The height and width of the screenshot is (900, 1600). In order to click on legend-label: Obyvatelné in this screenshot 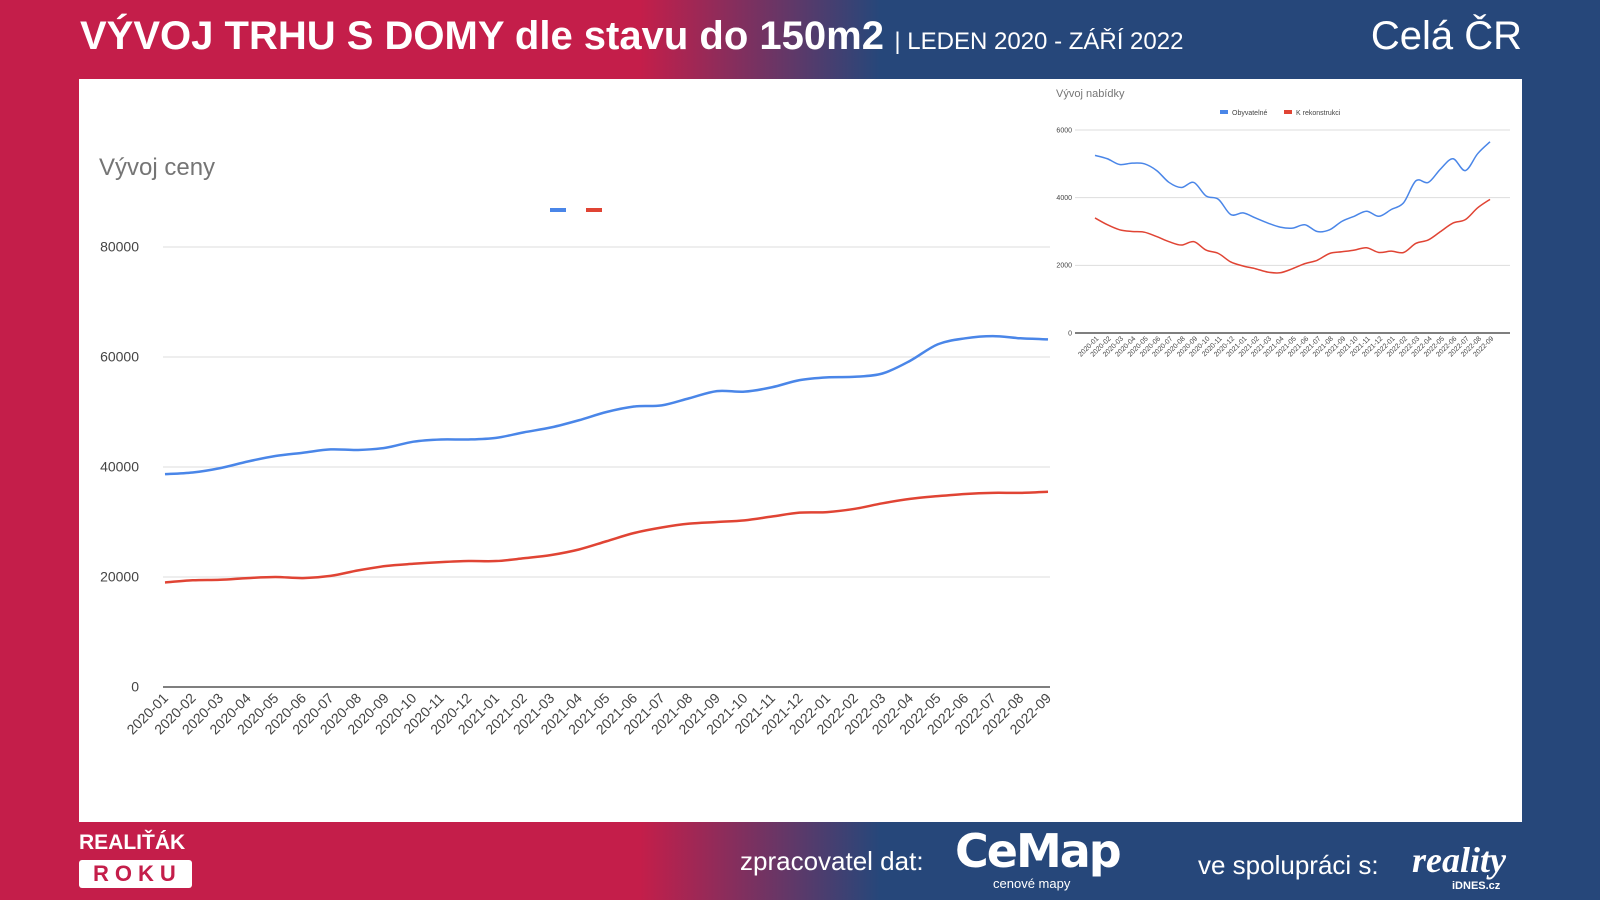, I will do `click(1250, 113)`.